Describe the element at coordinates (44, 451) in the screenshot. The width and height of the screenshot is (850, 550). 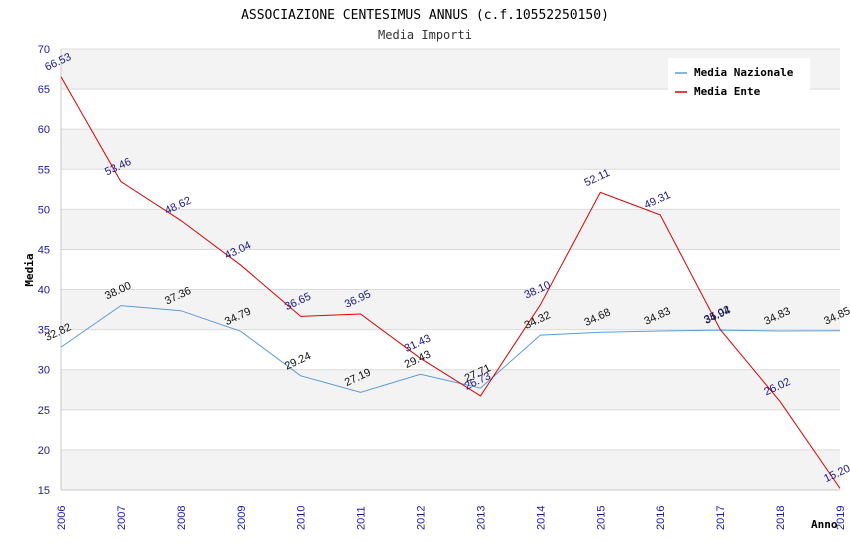
I see `y-tick-label: 20` at that location.